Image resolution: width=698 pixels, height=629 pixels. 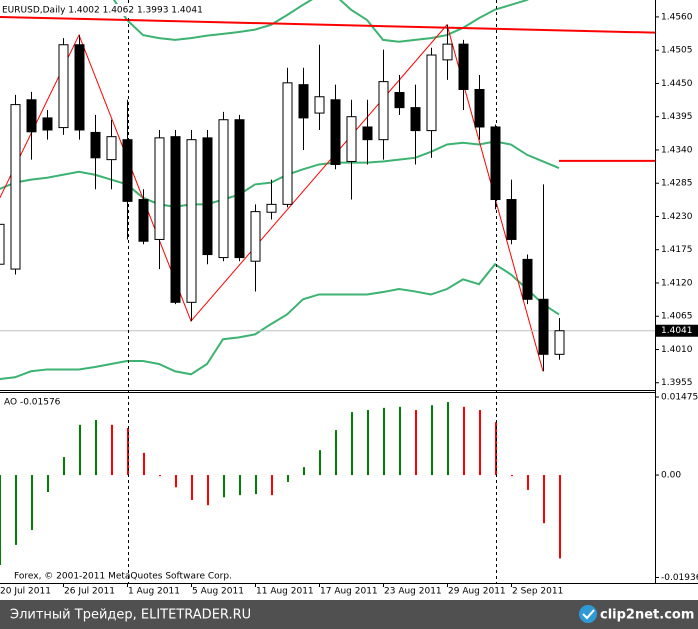 What do you see at coordinates (677, 250) in the screenshot?
I see `y-tick-label: 1.4175` at bounding box center [677, 250].